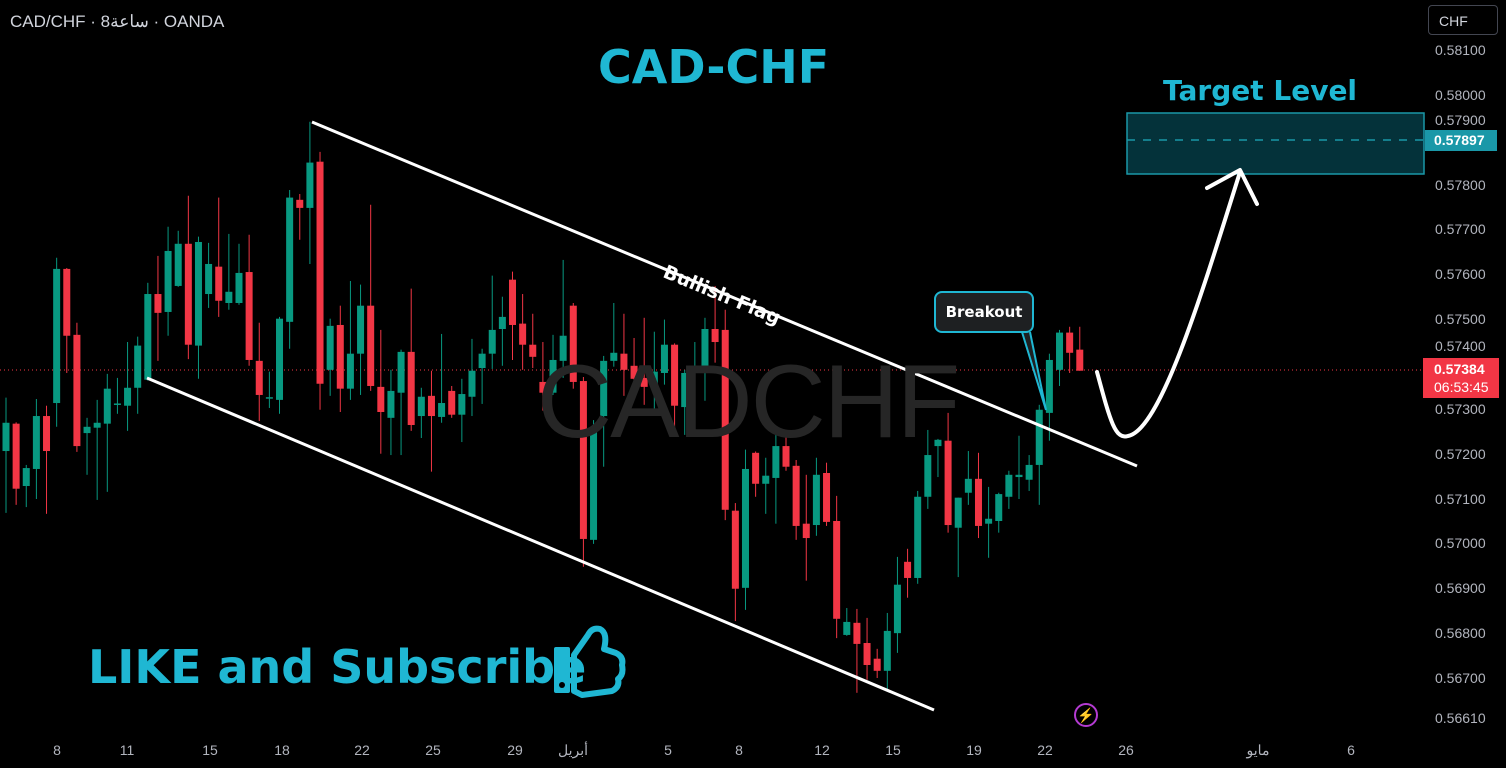  Describe the element at coordinates (117, 21) in the screenshot. I see `symbol-header: CAD/CHF · 8ساعة · OANDA` at that location.